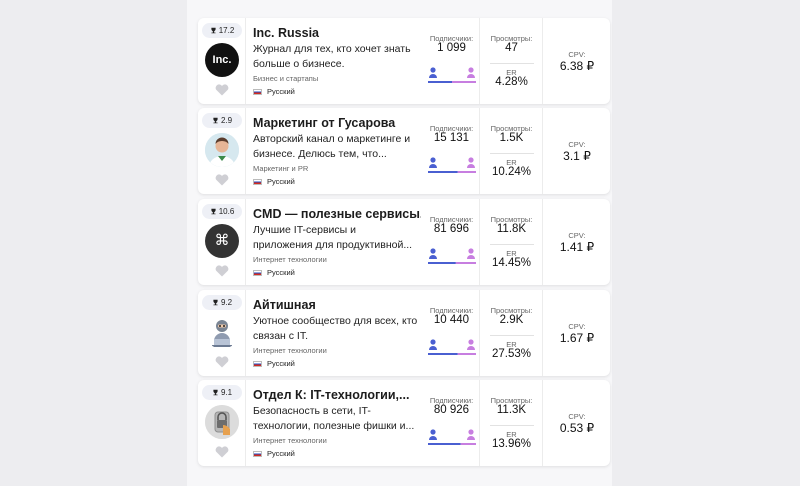 This screenshot has width=800, height=486. I want to click on card-left-column: 9.2, so click(222, 333).